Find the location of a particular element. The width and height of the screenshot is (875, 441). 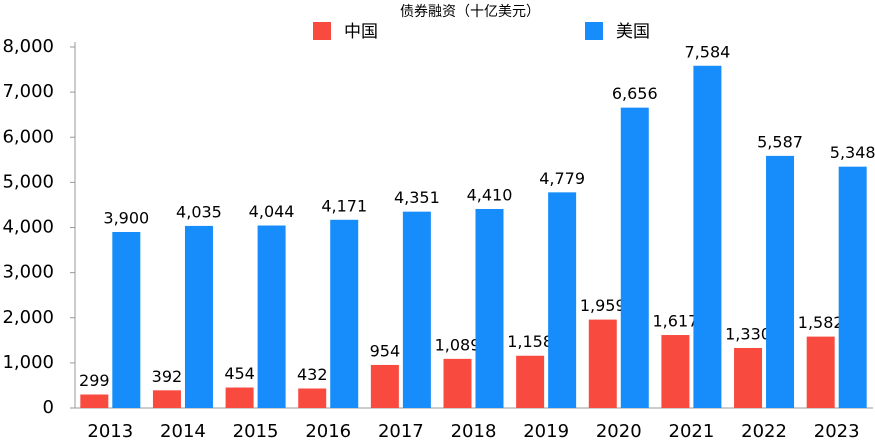

legend-label: 中国 is located at coordinates (361, 32).